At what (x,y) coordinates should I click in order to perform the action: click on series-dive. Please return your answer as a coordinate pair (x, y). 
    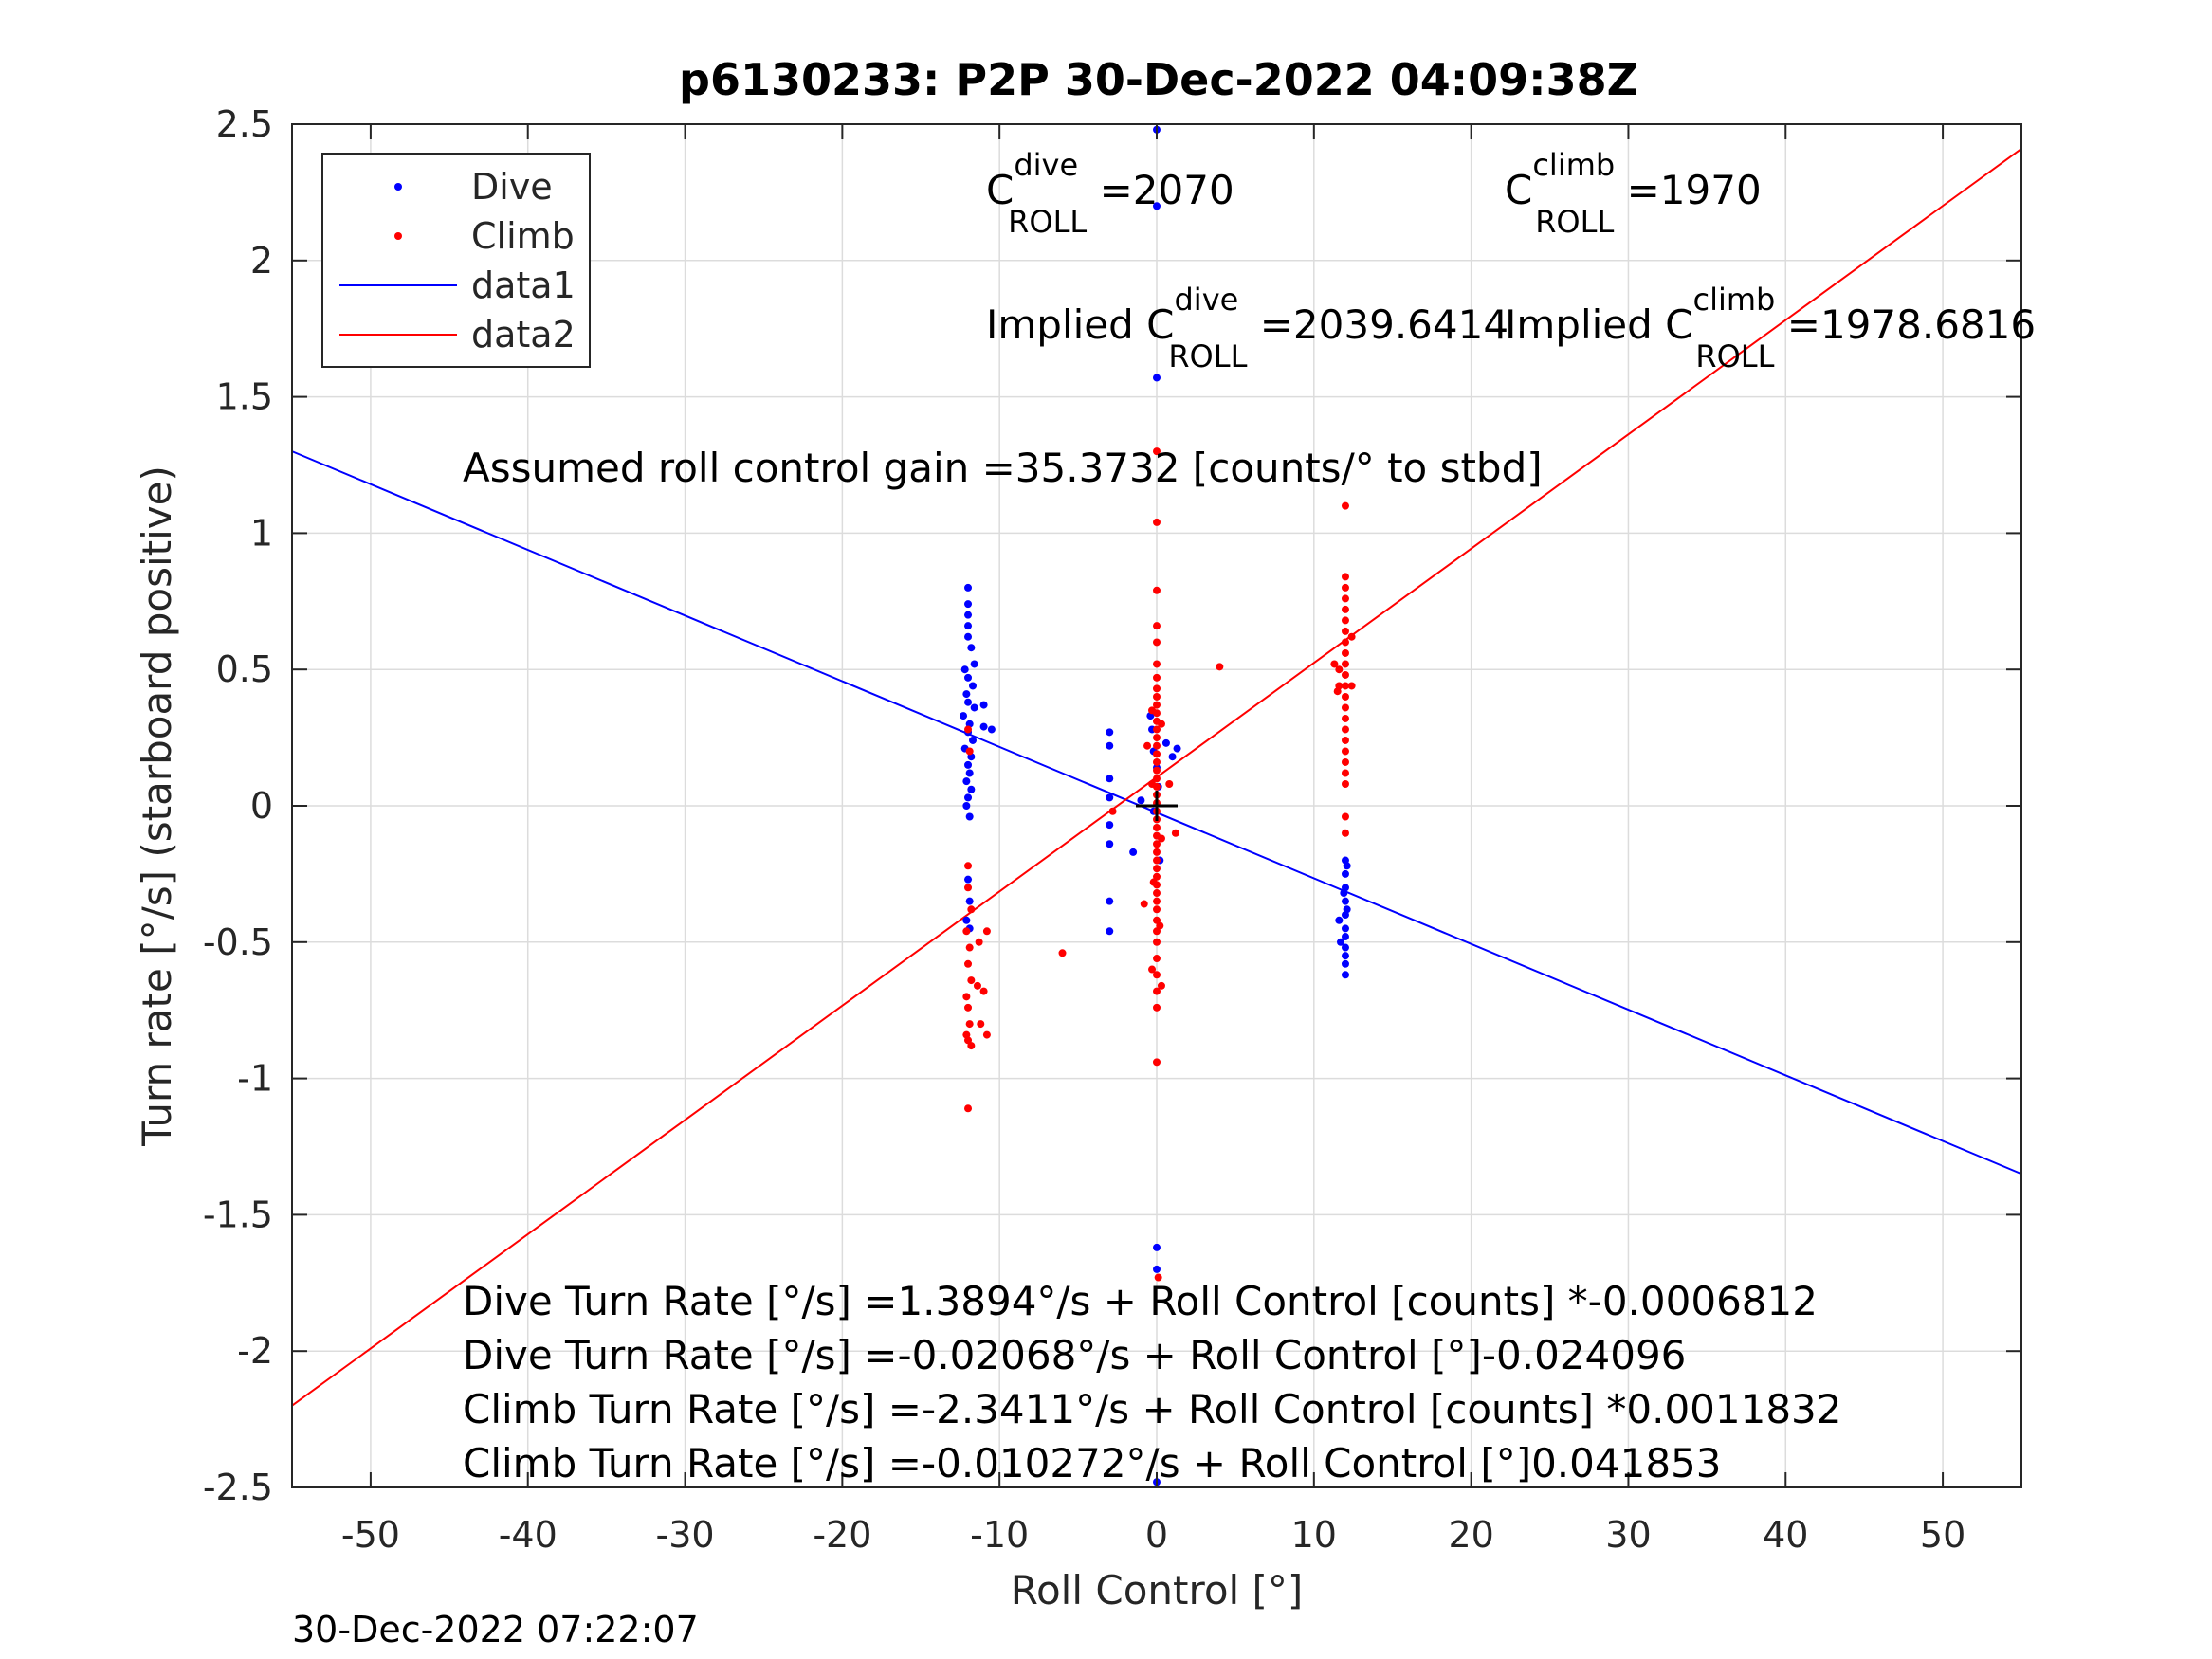
    Looking at the image, I should click on (1155, 805).